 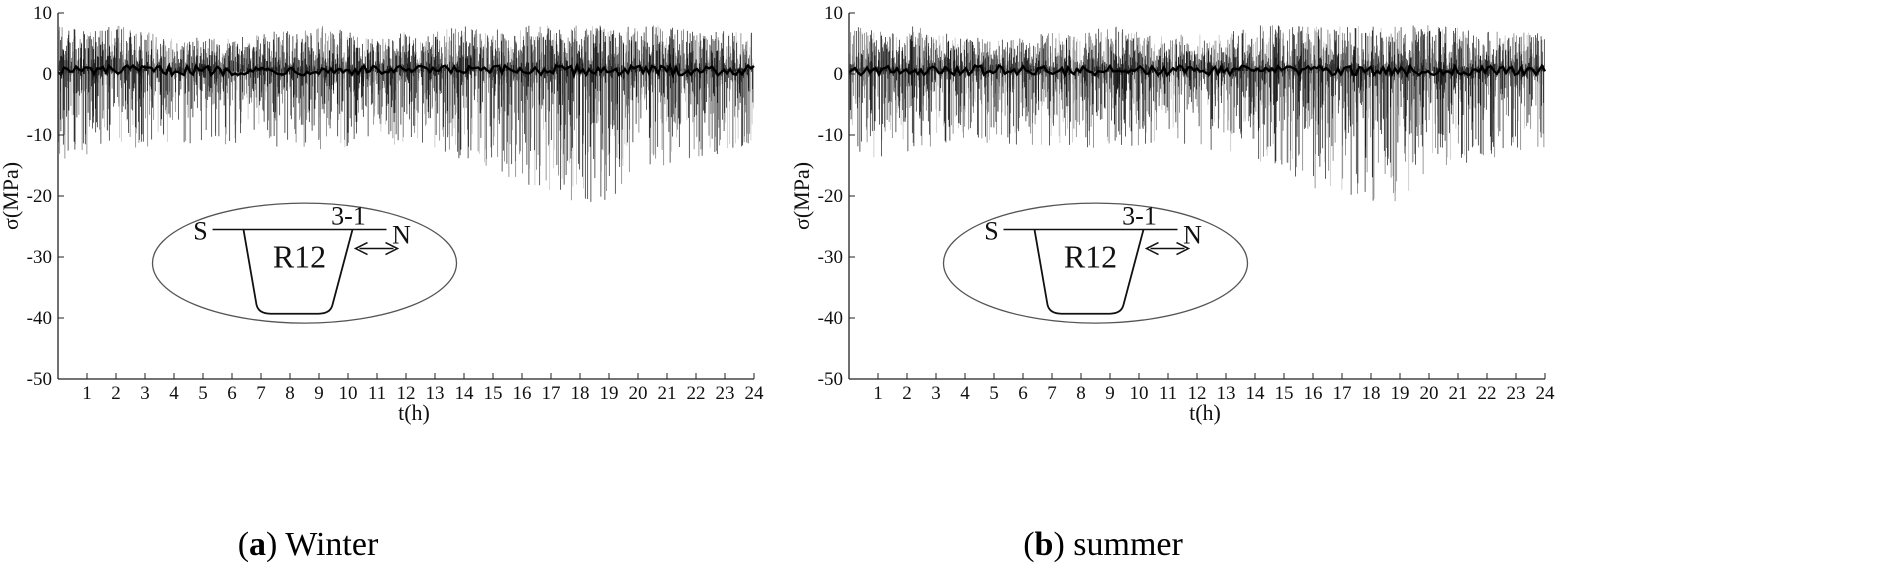 What do you see at coordinates (638, 393) in the screenshot?
I see `x-tick-label: 20` at bounding box center [638, 393].